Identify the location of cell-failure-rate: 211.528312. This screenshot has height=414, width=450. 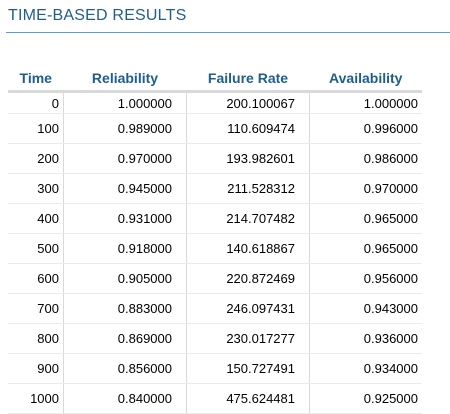
(248, 188).